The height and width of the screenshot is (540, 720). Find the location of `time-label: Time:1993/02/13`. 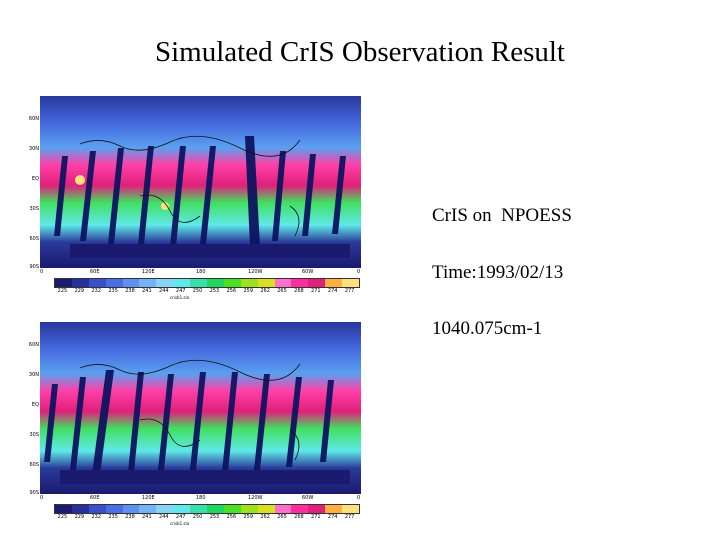

time-label: Time:1993/02/13 is located at coordinates (498, 272).